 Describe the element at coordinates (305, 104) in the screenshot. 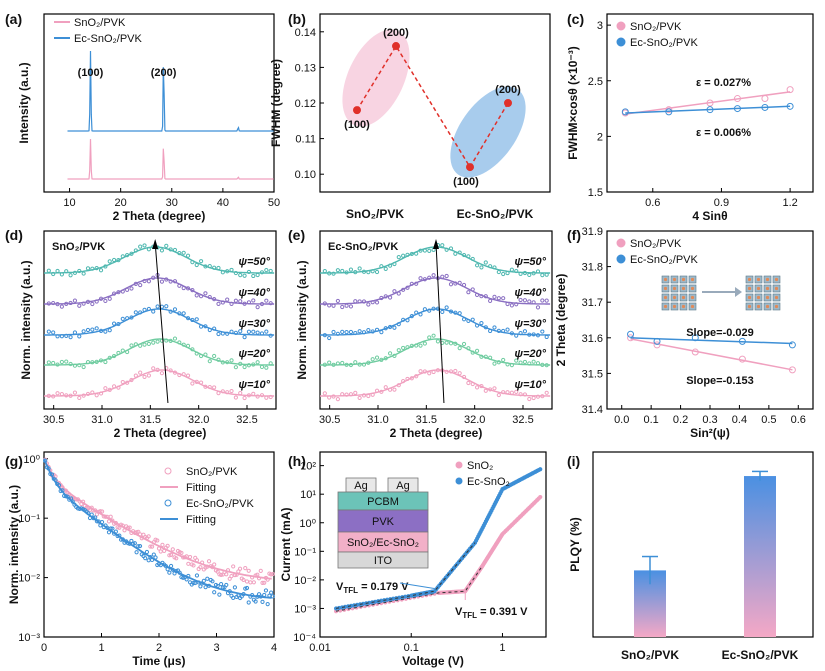

I see `y-tick-label: 0.12` at that location.